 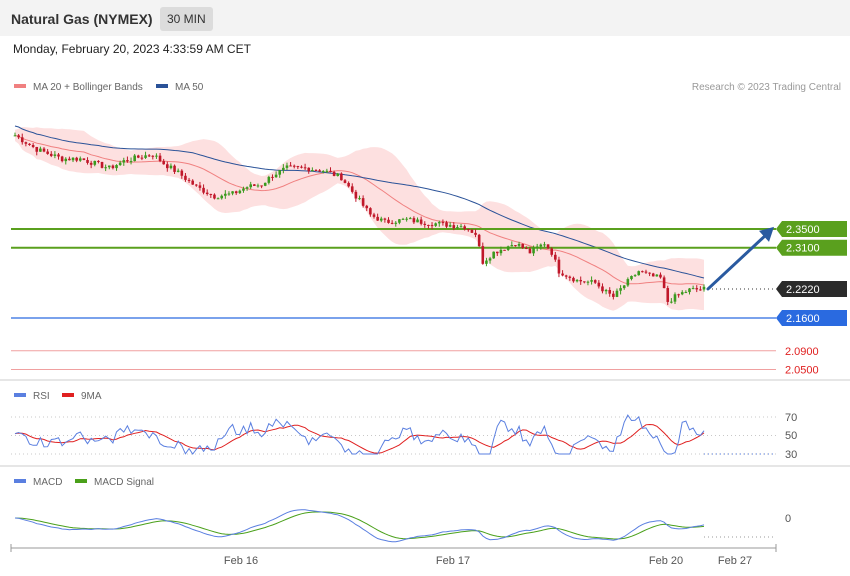 What do you see at coordinates (20, 86) in the screenshot?
I see `legend-swatch-bollinger` at bounding box center [20, 86].